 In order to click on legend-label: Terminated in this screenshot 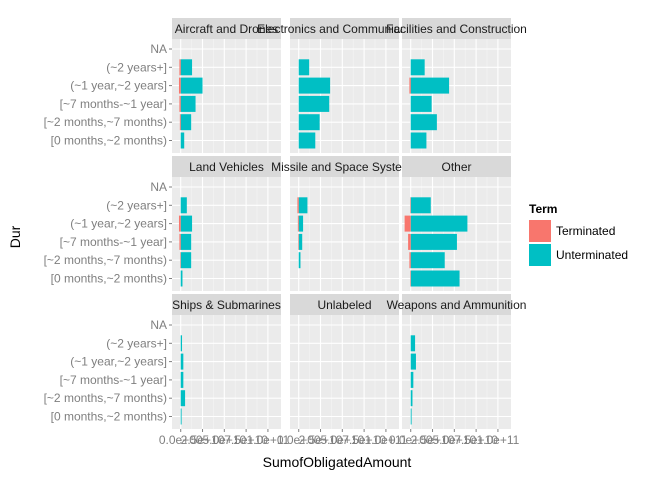, I will do `click(585, 231)`.